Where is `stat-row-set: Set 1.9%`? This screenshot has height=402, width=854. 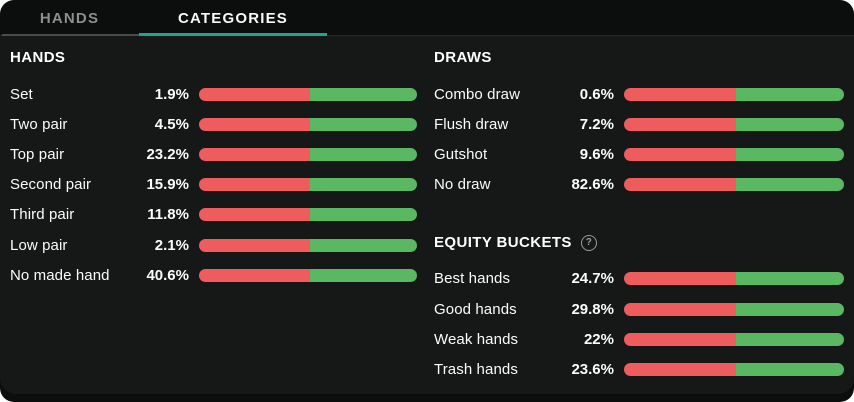
stat-row-set: Set 1.9% is located at coordinates (213, 94).